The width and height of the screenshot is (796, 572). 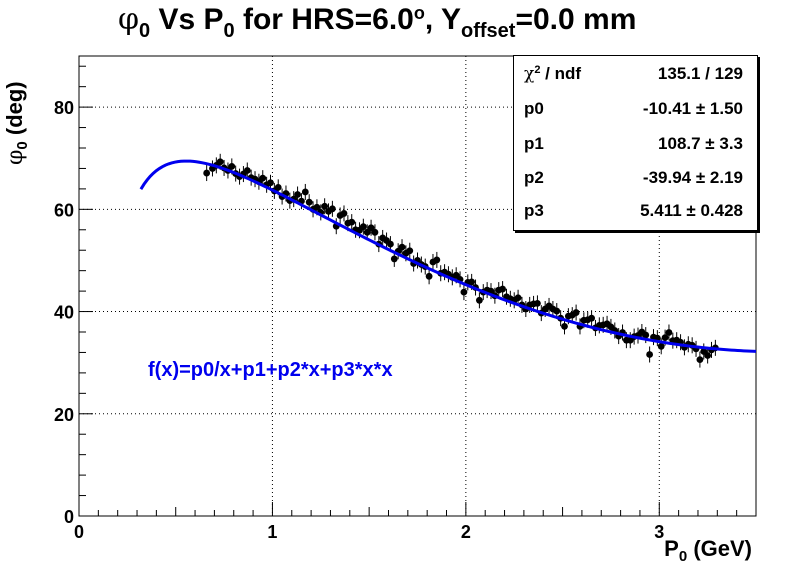 I want to click on y-tick-label: 80, so click(x=64, y=108).